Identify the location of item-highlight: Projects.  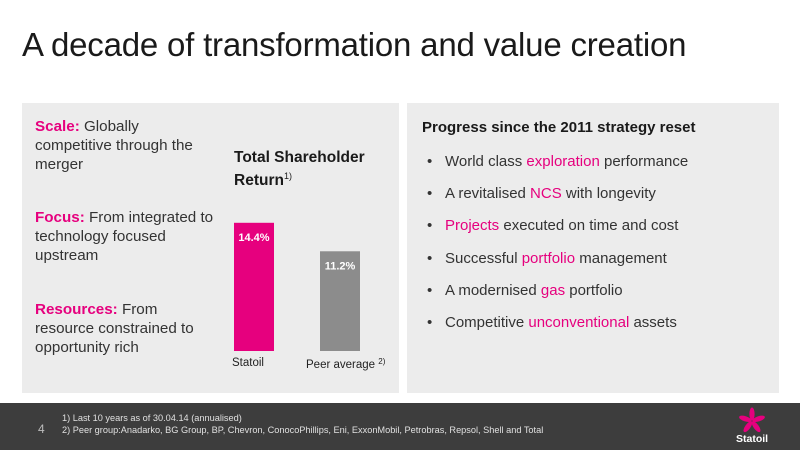
(472, 226).